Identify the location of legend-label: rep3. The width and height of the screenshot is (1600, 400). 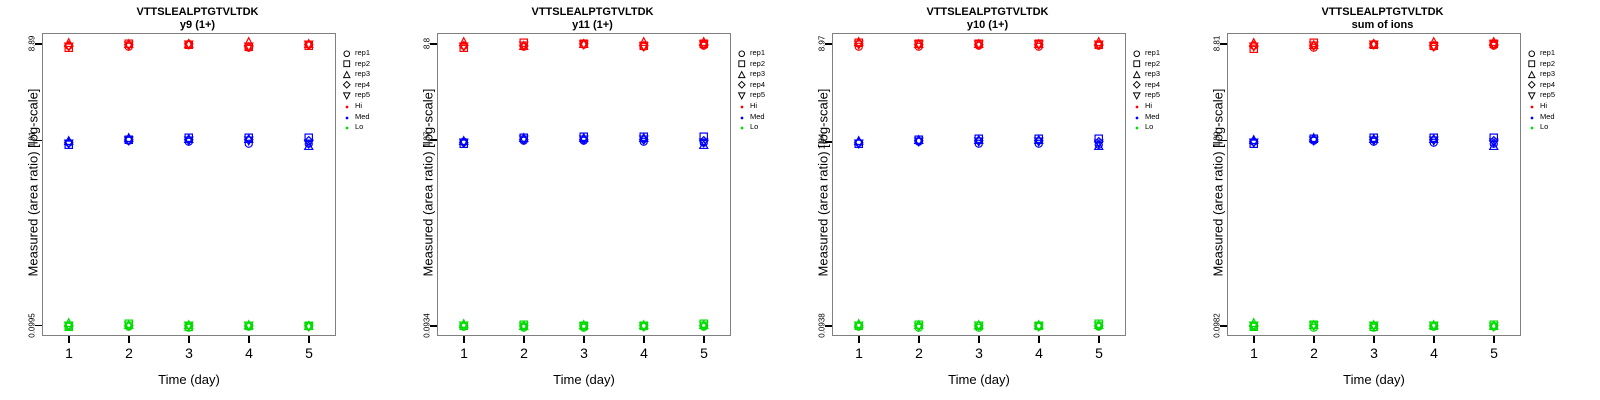
(363, 74).